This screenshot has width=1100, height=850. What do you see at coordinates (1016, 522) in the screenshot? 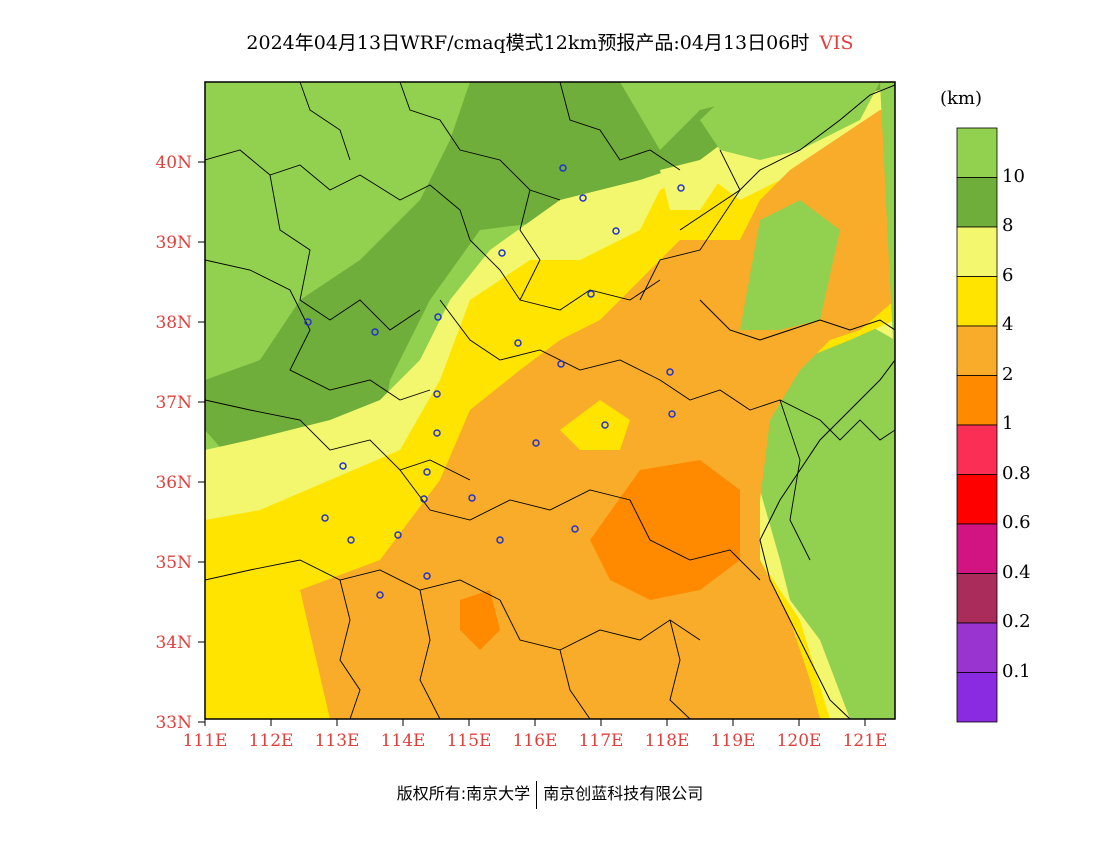
I see `colorbar-level-label: 0.6` at bounding box center [1016, 522].